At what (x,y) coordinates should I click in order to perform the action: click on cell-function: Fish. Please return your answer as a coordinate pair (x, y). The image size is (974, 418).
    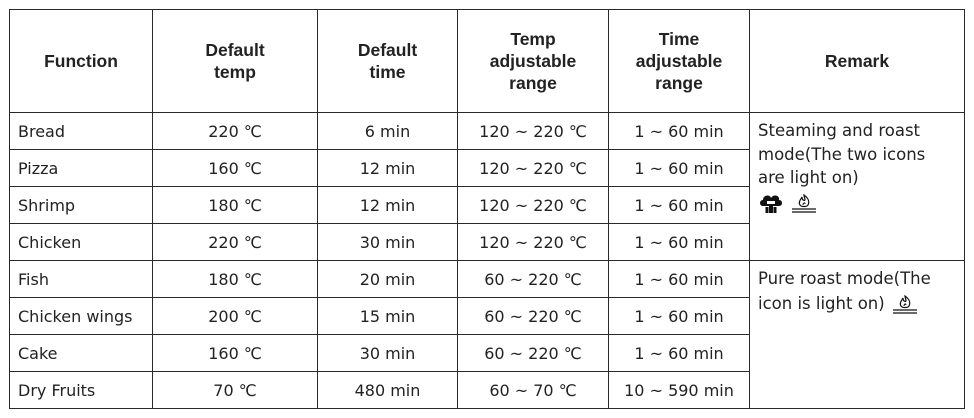
    Looking at the image, I should click on (81, 279).